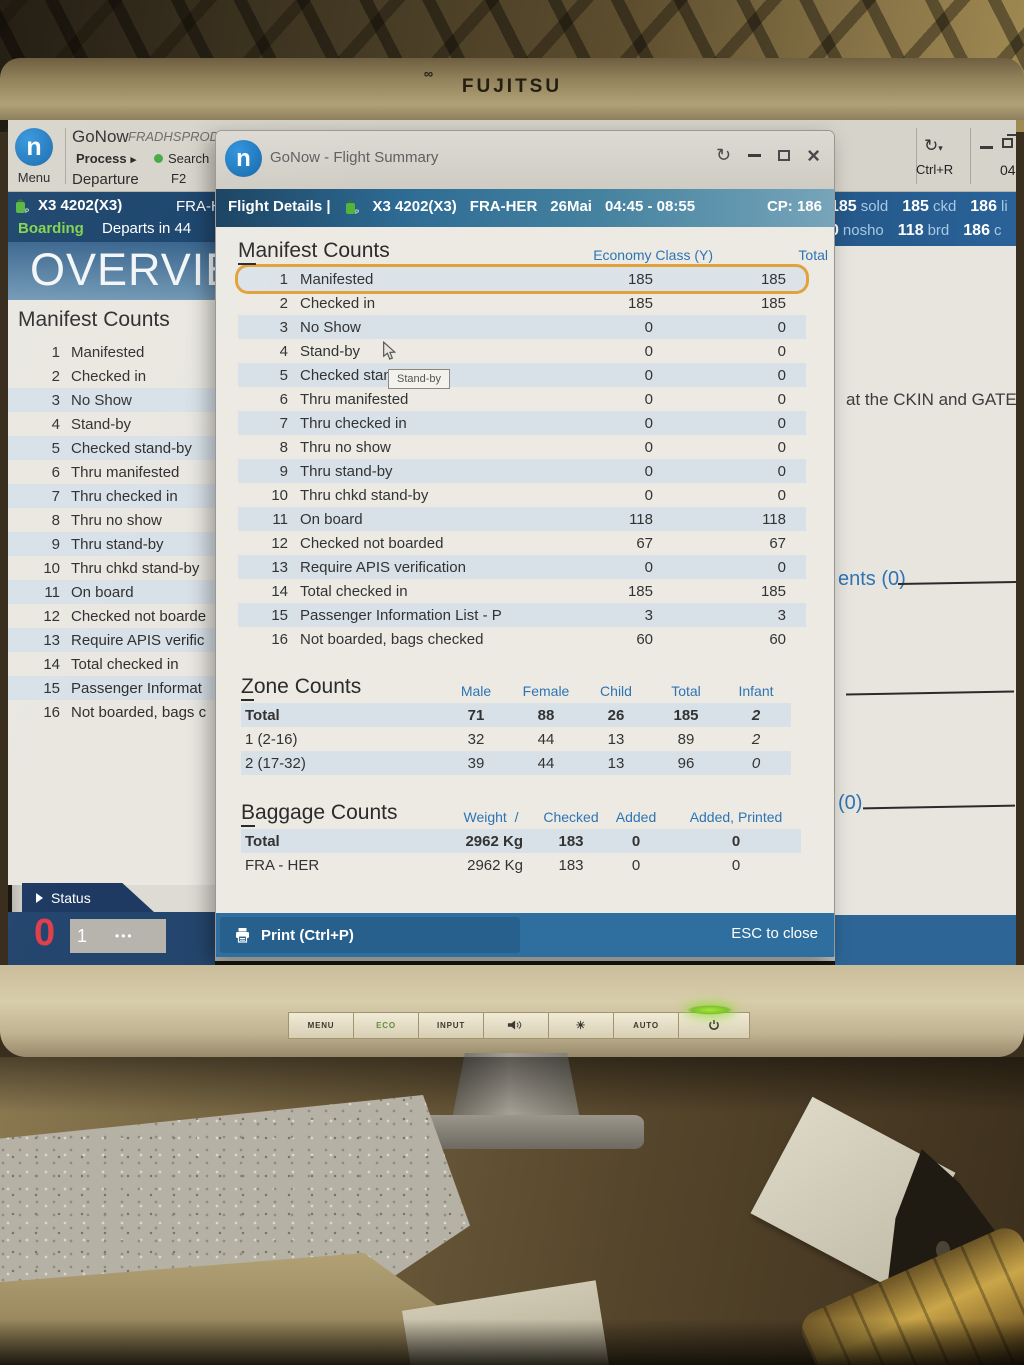 The width and height of the screenshot is (1024, 1365). What do you see at coordinates (736, 841) in the screenshot?
I see `baggage-added-printed-value: 0` at bounding box center [736, 841].